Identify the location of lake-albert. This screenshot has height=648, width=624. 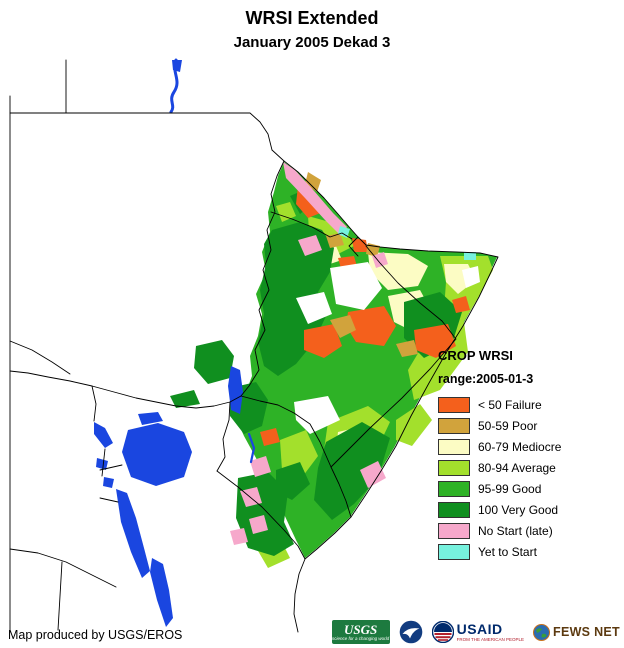
(103, 435).